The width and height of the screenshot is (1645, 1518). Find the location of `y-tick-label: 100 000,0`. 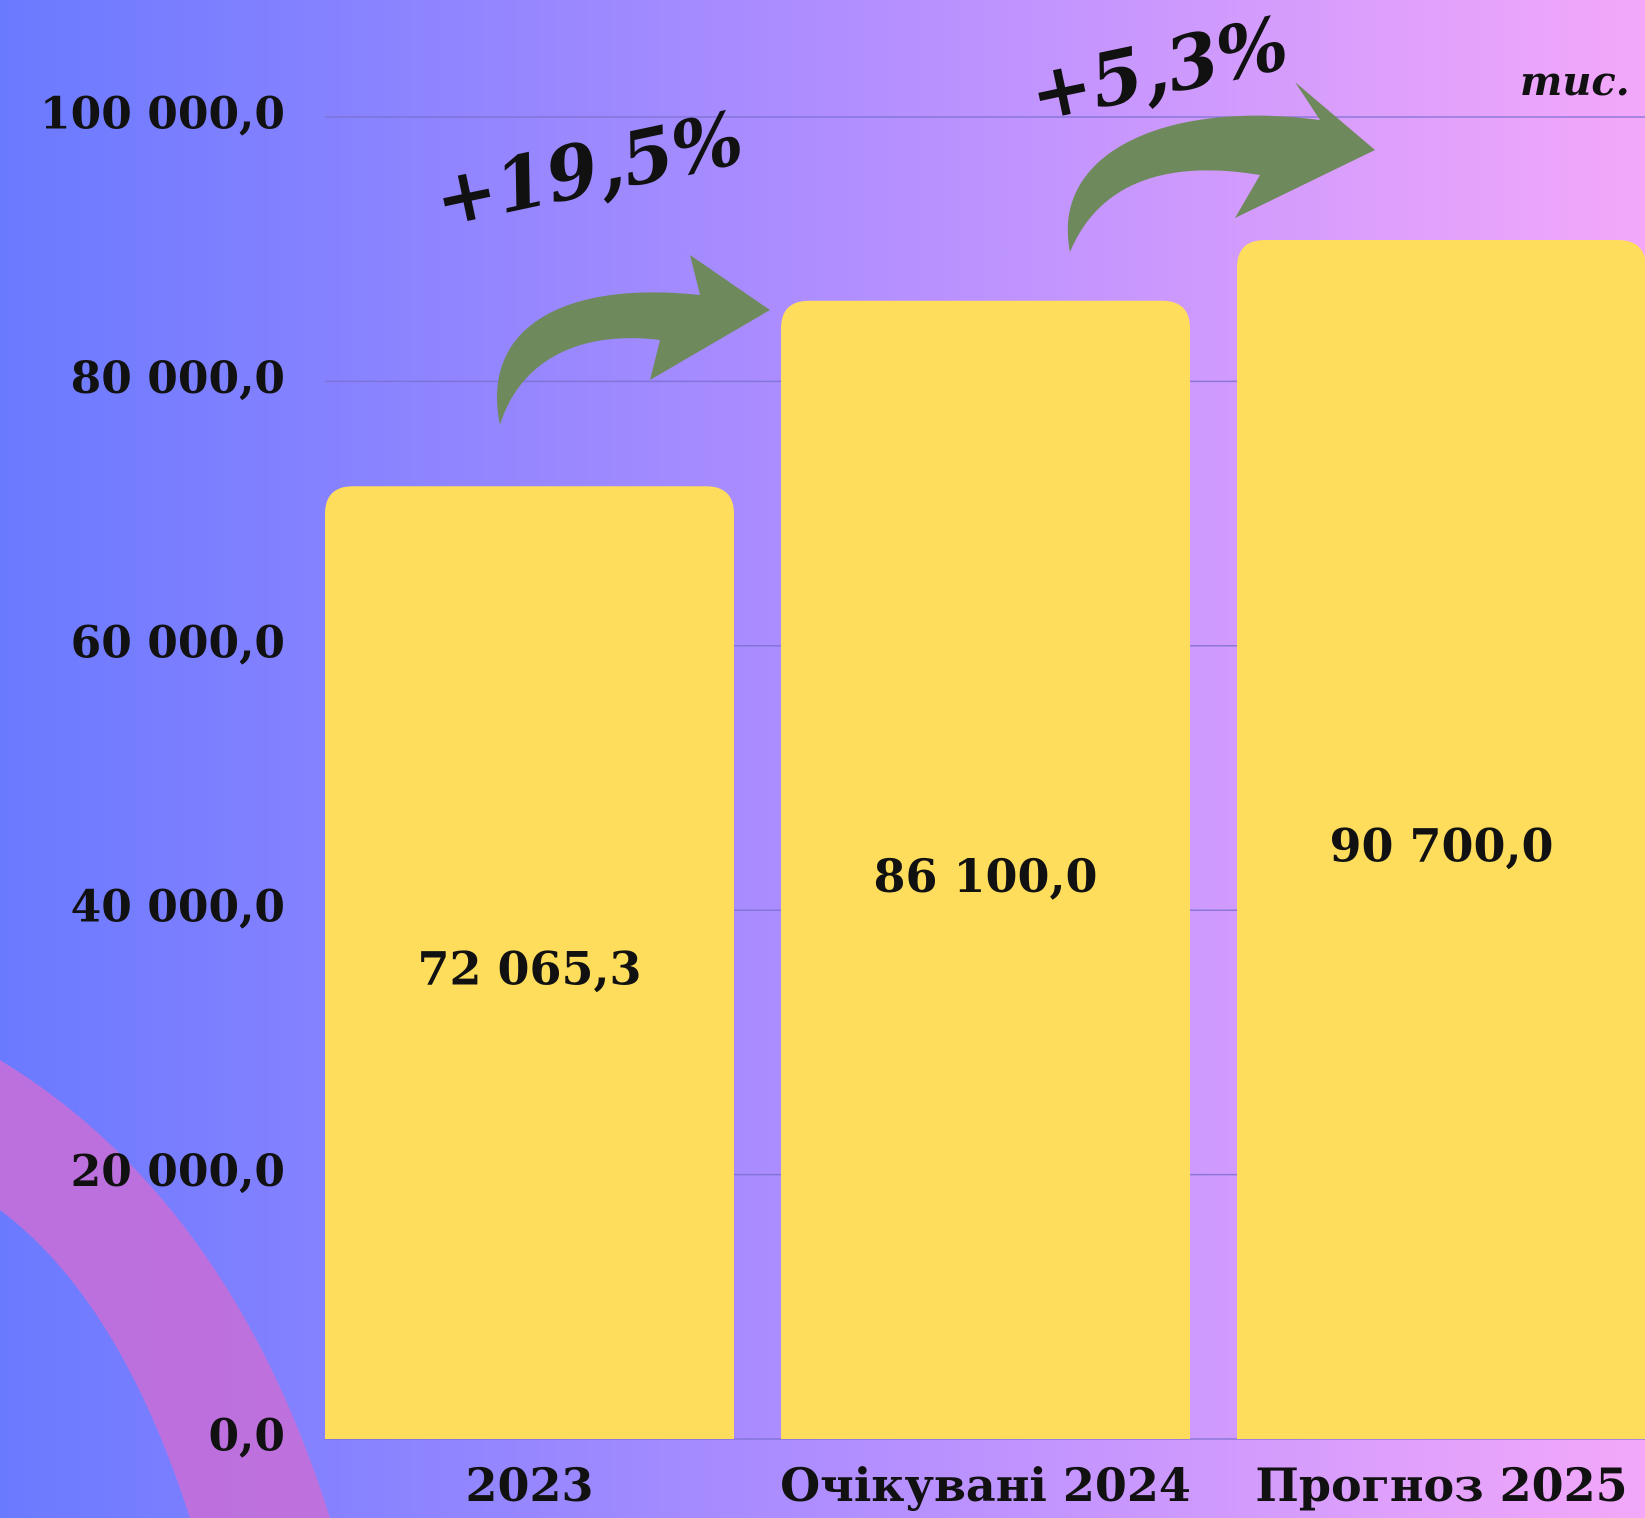

y-tick-label: 100 000,0 is located at coordinates (162, 114).